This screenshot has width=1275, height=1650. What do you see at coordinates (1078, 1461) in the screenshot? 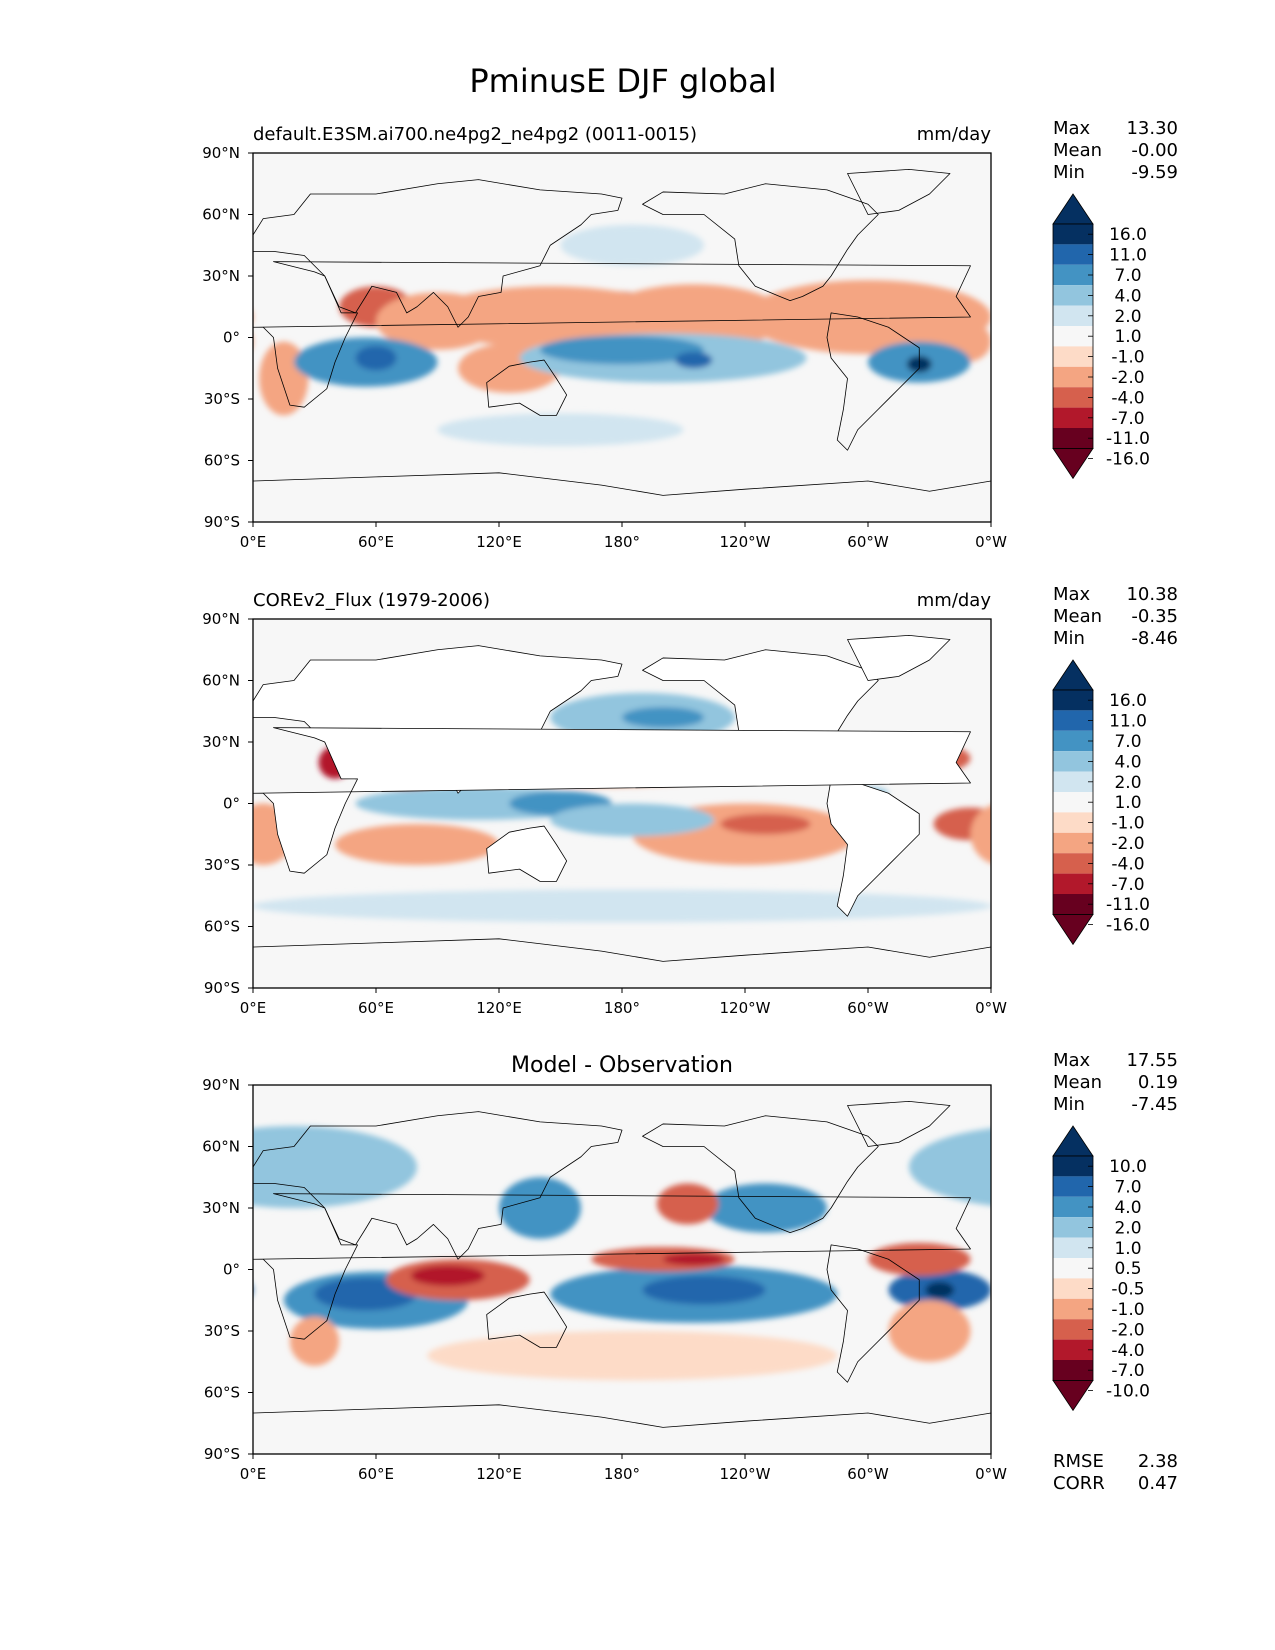
I see `metric-label-rmse: RMSE` at bounding box center [1078, 1461].